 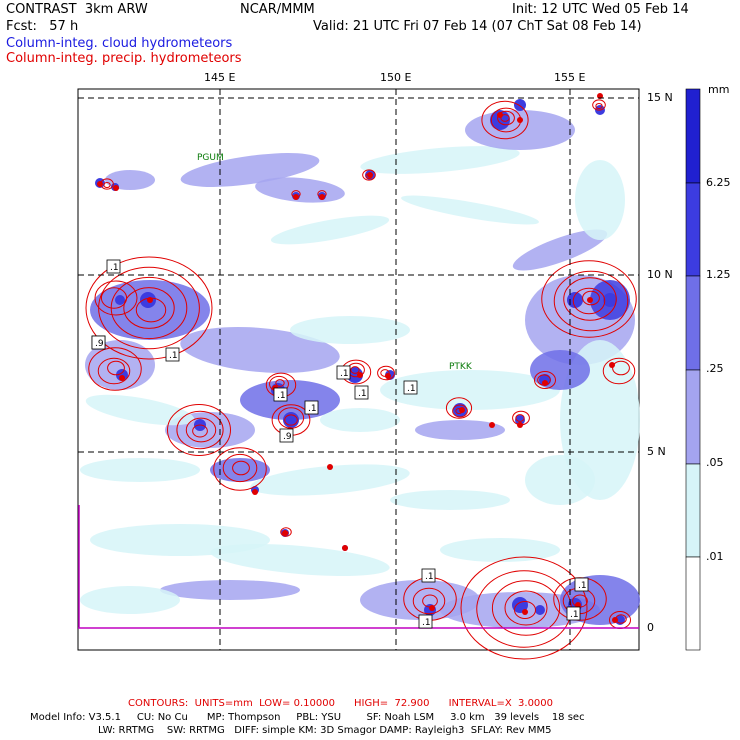 What do you see at coordinates (719, 89) in the screenshot?
I see `colorbar-unit: mm` at bounding box center [719, 89].